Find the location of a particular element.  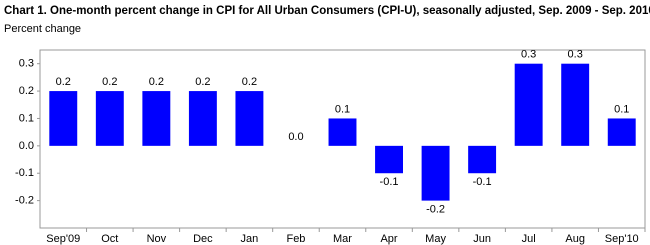

x-tick-label: Jun is located at coordinates (482, 239).